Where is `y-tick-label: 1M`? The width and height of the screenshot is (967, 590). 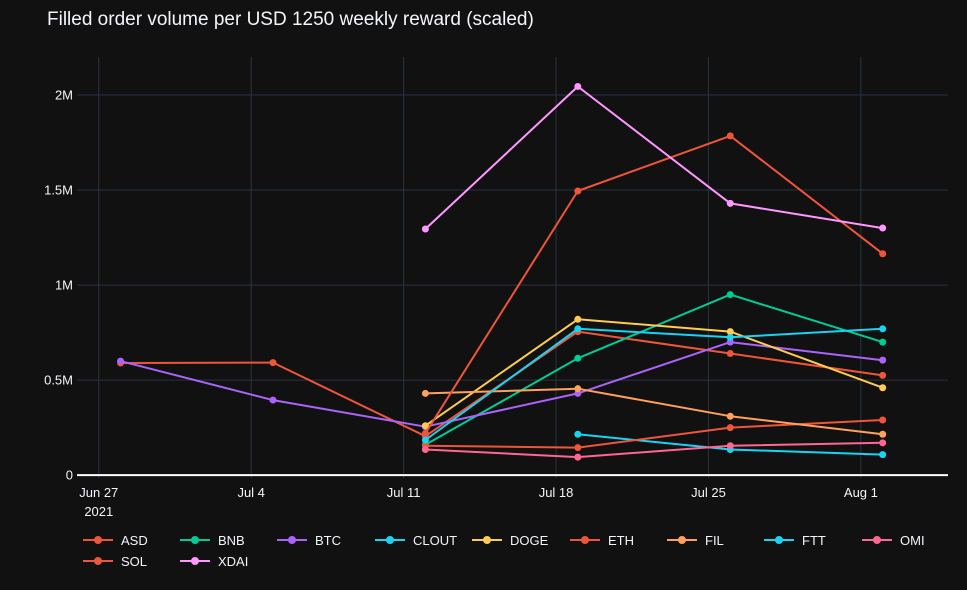
y-tick-label: 1M is located at coordinates (64, 285).